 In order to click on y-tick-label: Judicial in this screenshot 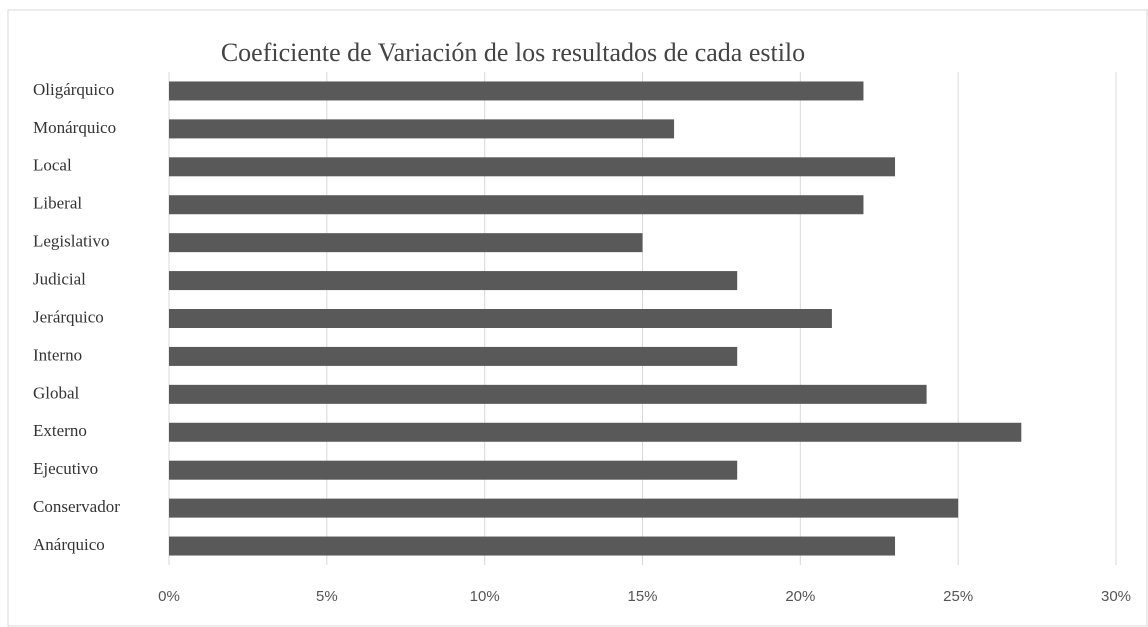, I will do `click(59, 278)`.